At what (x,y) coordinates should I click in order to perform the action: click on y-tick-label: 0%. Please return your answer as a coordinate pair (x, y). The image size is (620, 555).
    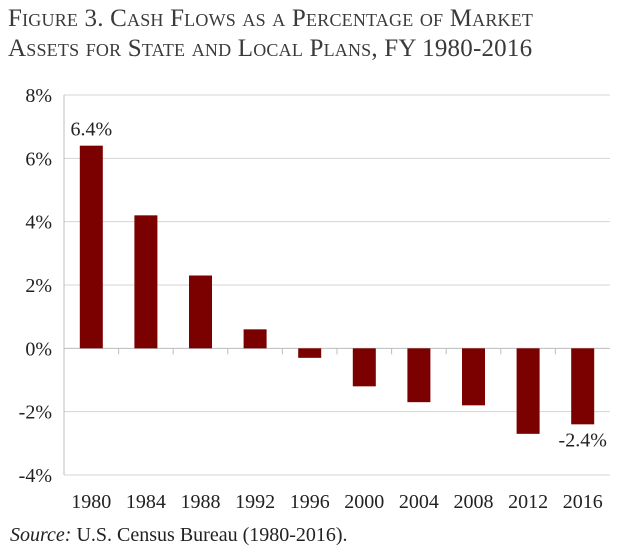
    Looking at the image, I should click on (38, 349).